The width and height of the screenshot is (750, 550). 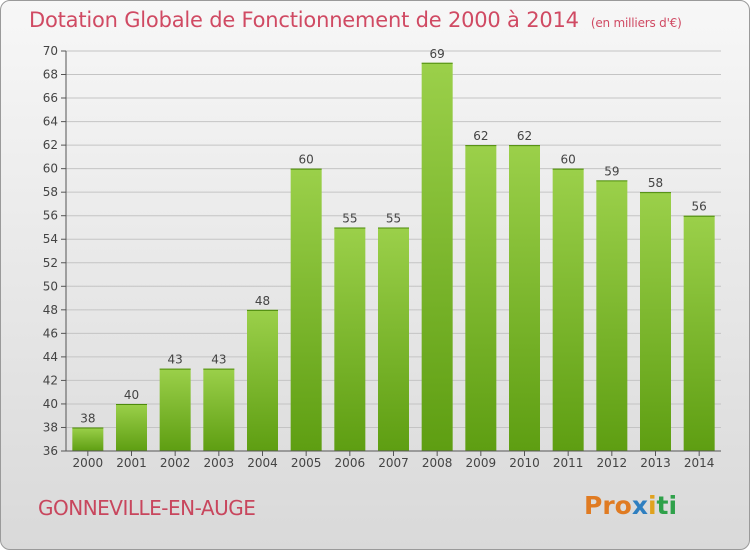 I want to click on x-tick-label: 2007, so click(x=393, y=463).